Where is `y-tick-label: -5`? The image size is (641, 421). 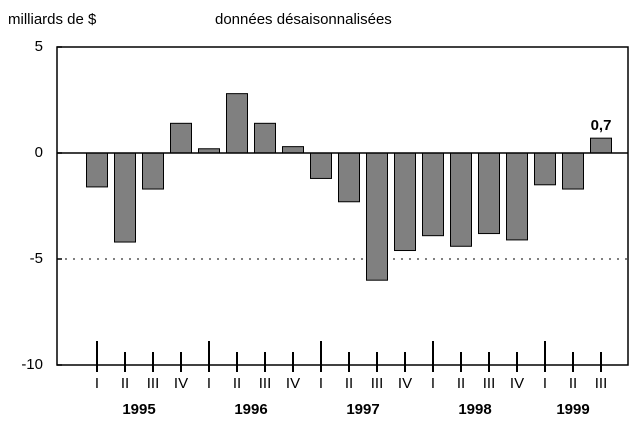
y-tick-label: -5 is located at coordinates (36, 258).